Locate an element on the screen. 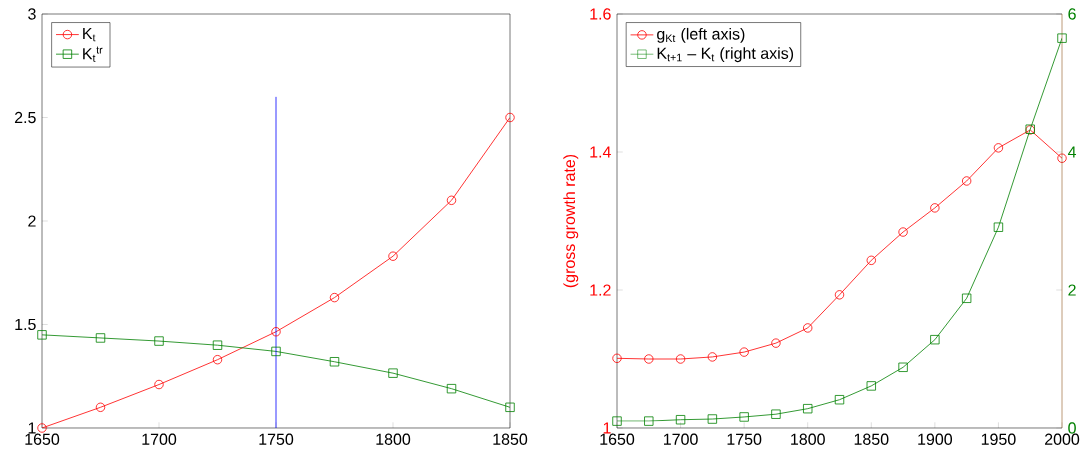  legend-label: K$_{t}$tr is located at coordinates (93, 54).